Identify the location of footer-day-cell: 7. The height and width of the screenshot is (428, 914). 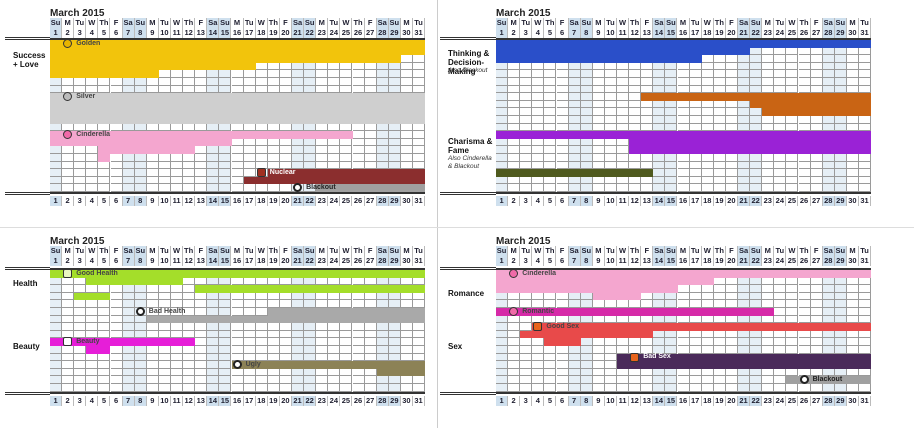
(574, 201).